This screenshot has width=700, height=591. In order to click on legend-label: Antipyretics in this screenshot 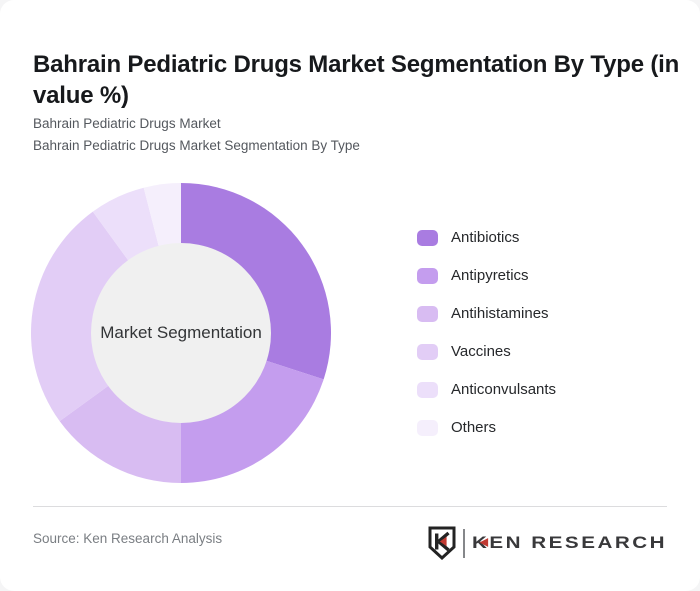, I will do `click(490, 275)`.